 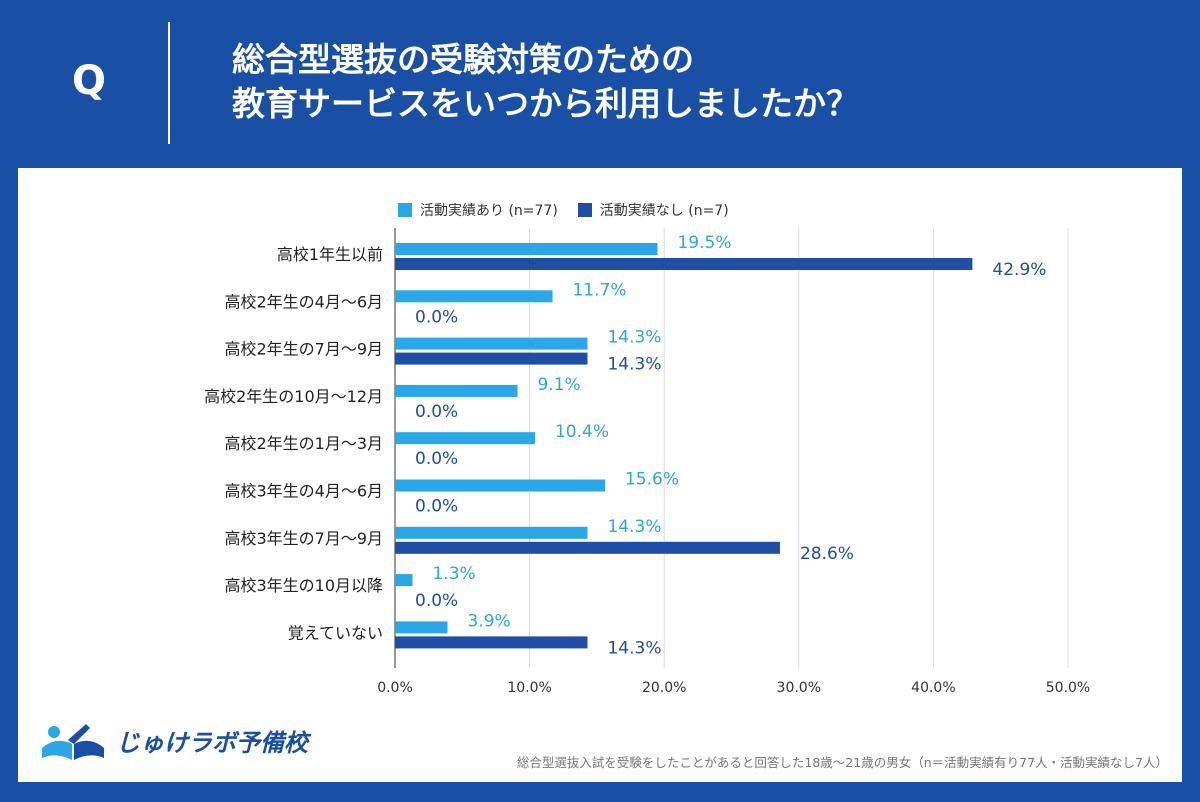 What do you see at coordinates (303, 349) in the screenshot?
I see `category-label: 高校2年生の7月〜9月` at bounding box center [303, 349].